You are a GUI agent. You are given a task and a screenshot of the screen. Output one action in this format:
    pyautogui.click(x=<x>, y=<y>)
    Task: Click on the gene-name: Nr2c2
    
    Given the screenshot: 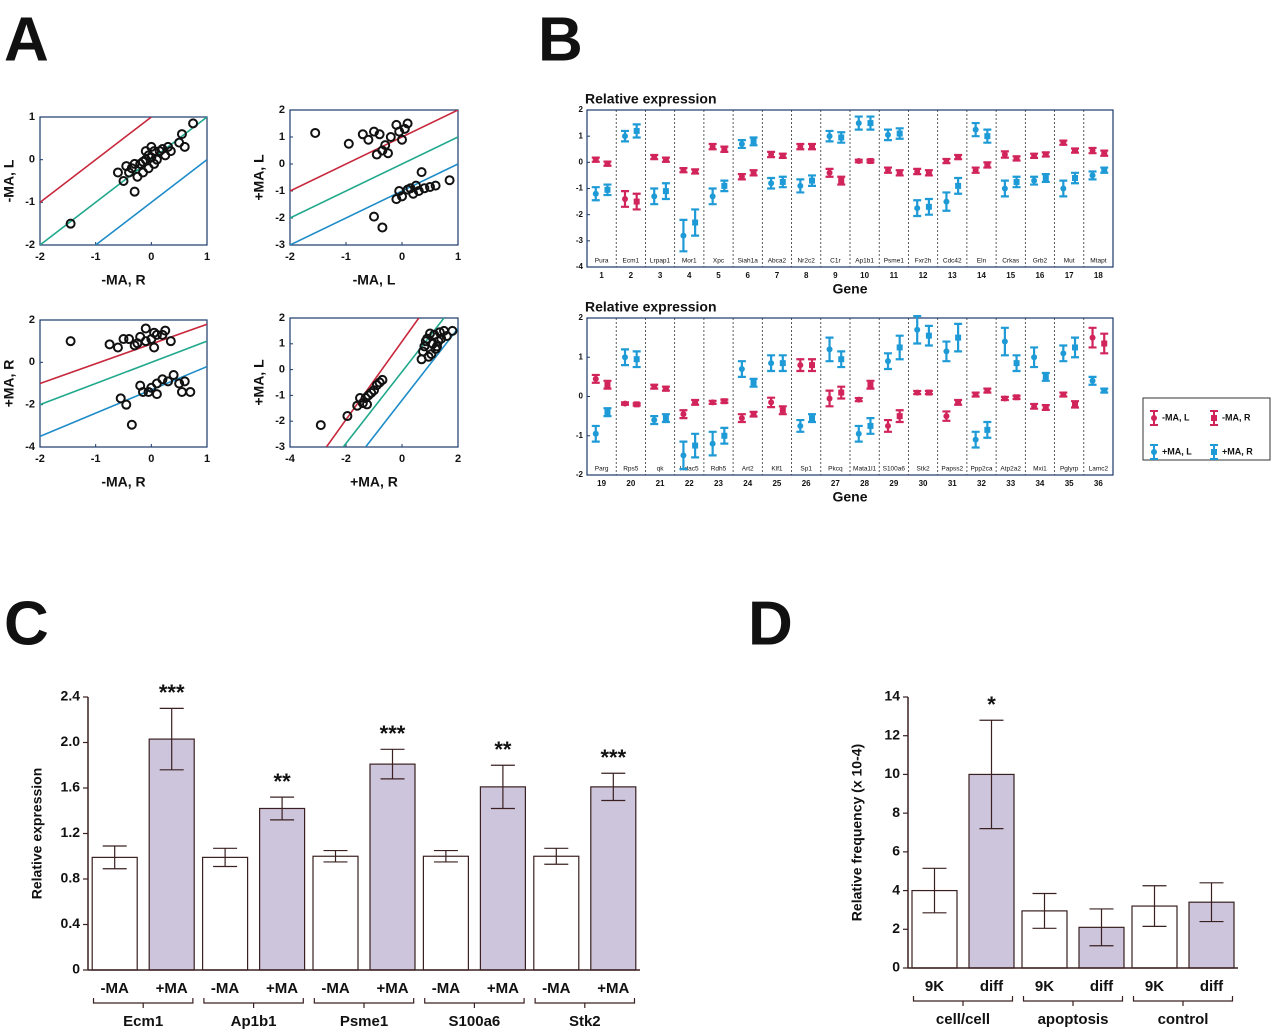 What is the action you would take?
    pyautogui.click(x=806, y=261)
    